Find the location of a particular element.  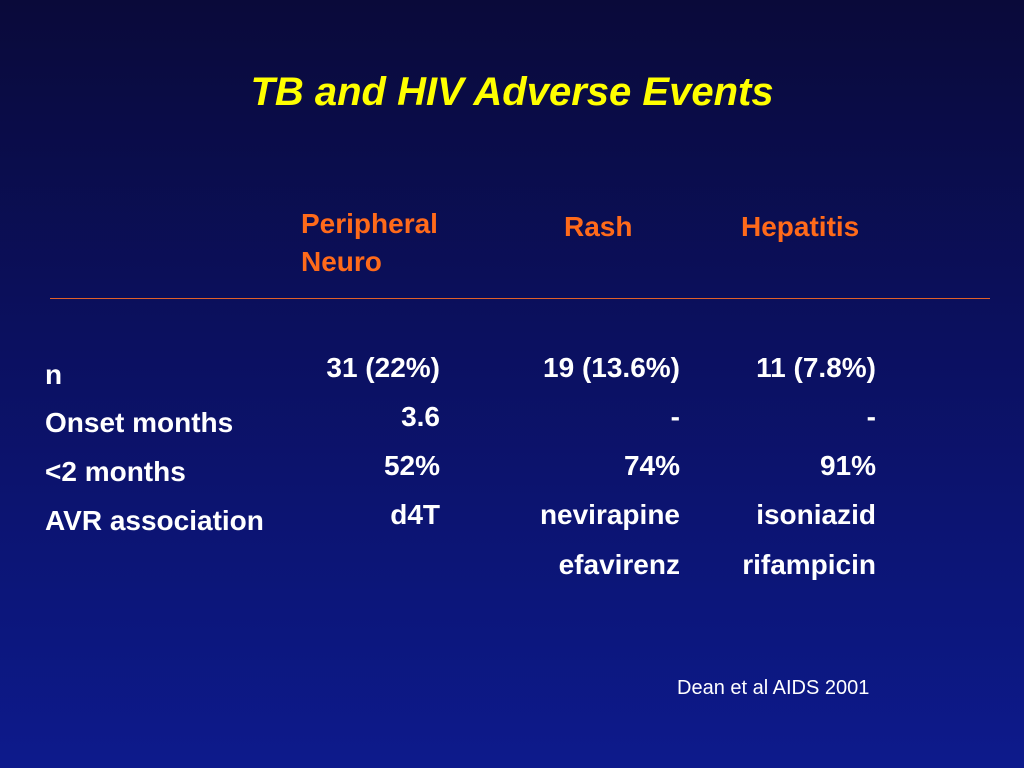

cell-n-rash: 19 (13.6%) is located at coordinates (611, 367).